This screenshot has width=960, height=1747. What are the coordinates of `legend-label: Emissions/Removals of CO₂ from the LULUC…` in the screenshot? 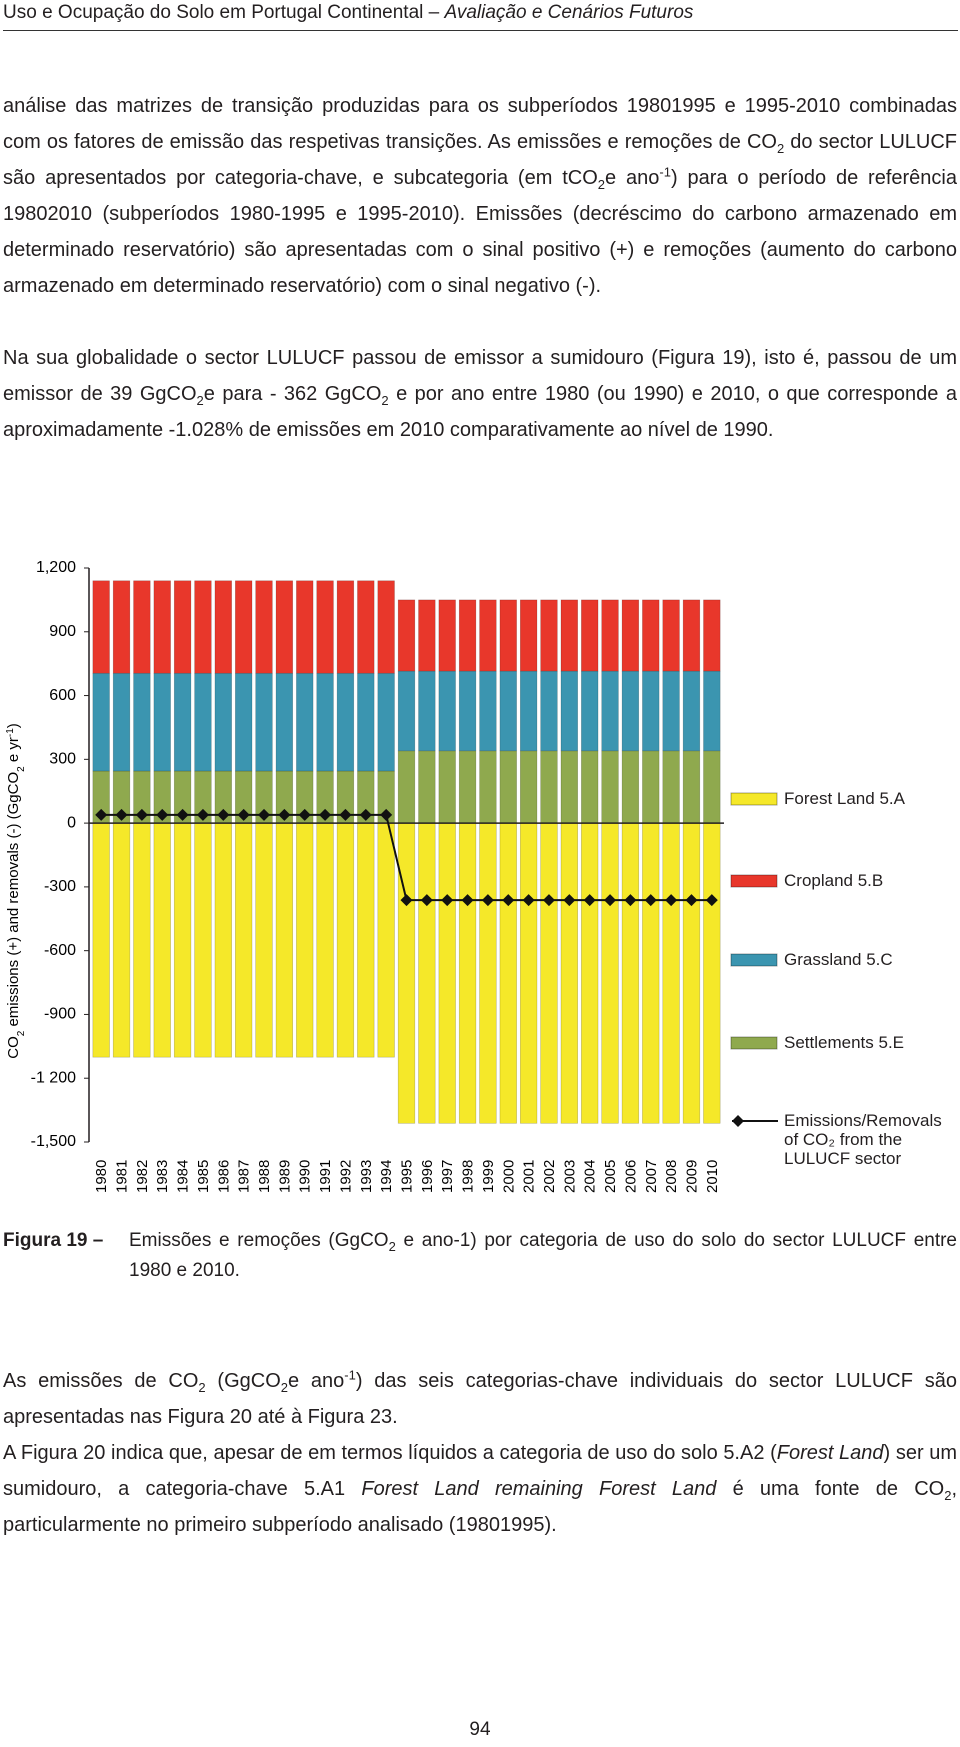 It's located at (863, 1139).